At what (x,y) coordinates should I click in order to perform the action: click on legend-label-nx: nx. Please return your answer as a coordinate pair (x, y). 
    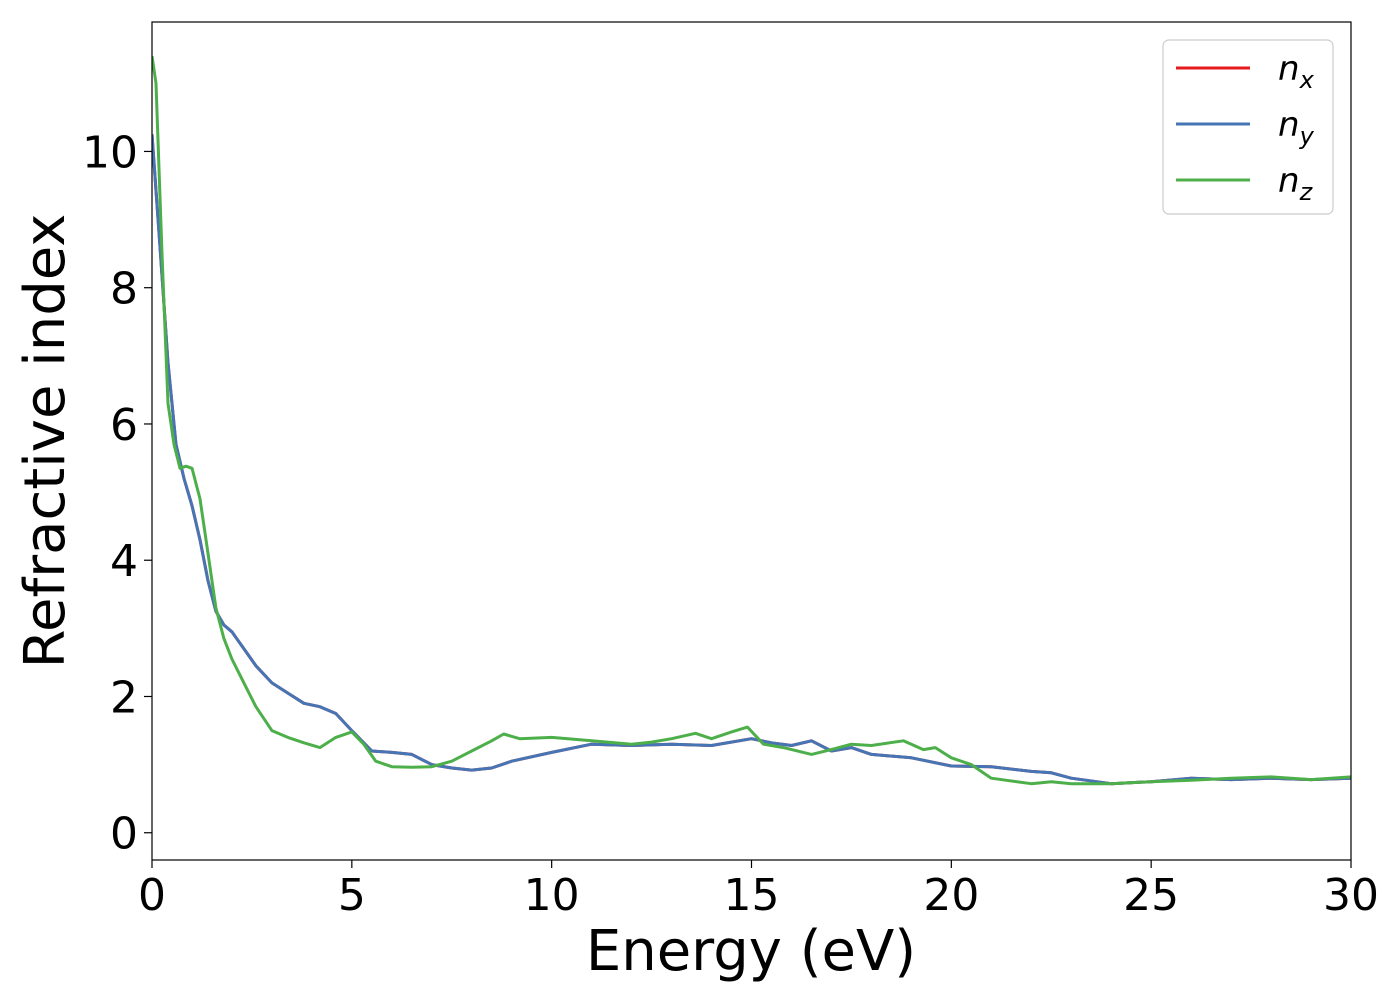
    Looking at the image, I should click on (1296, 71).